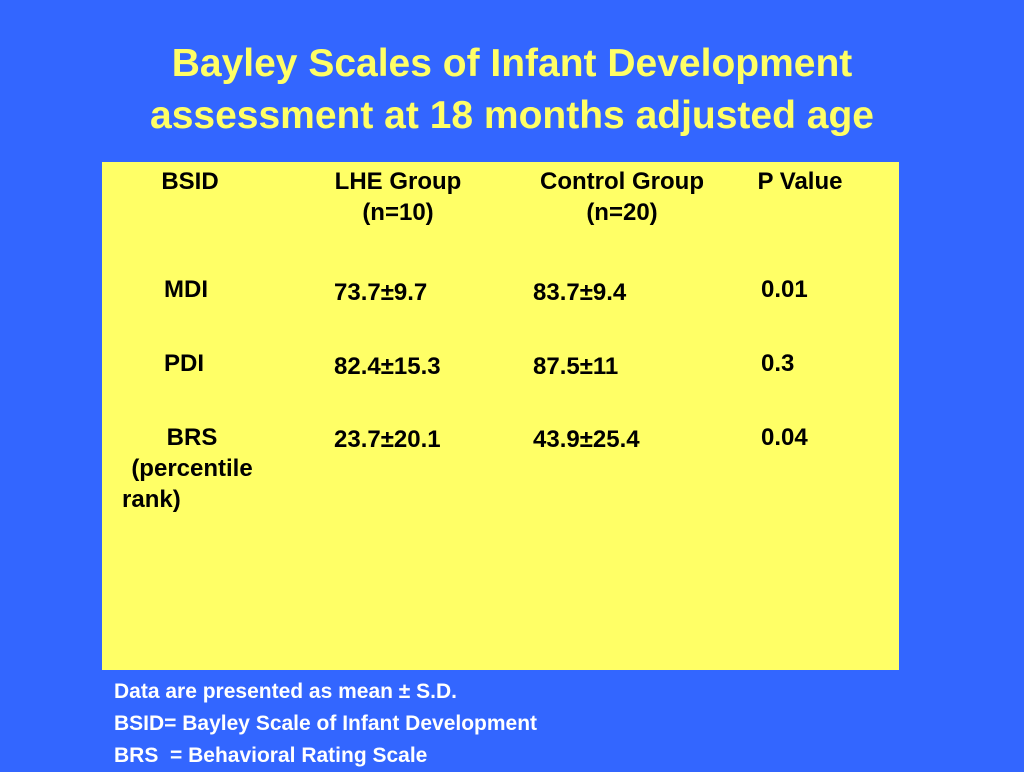 The width and height of the screenshot is (1024, 772). Describe the element at coordinates (512, 115) in the screenshot. I see `title-line-2: assessment at 18 months adjusted age` at that location.